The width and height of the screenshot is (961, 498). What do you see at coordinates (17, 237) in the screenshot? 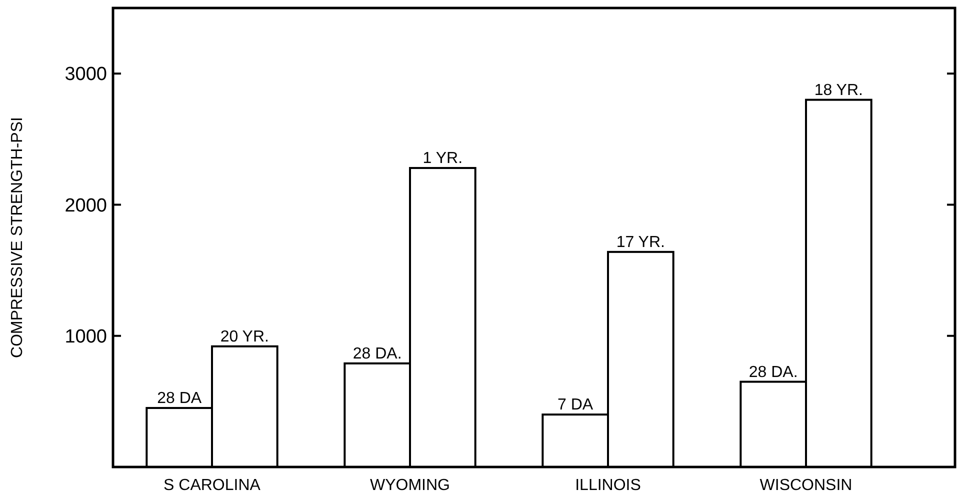
I see `y-axis-title: COMPRESSIVE STRENGTH-PSI` at bounding box center [17, 237].